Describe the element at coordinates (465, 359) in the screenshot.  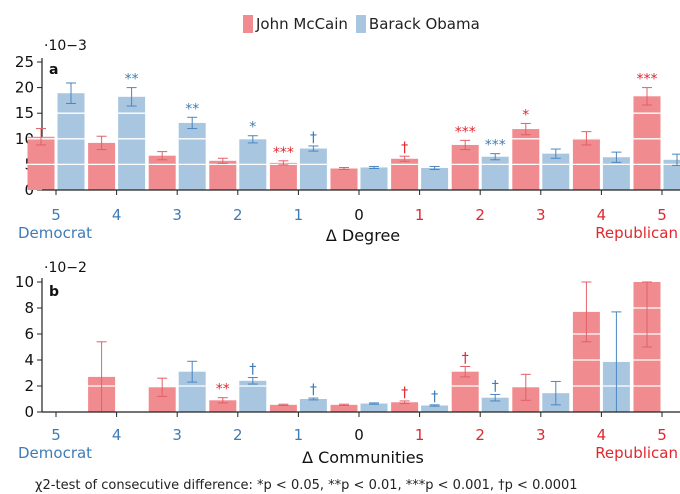
I see `significance-mark-mccain-7: †` at that location.